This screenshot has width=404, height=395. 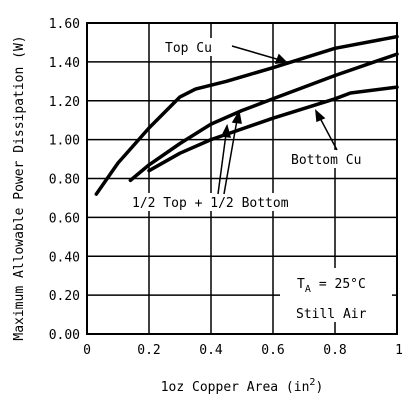 What do you see at coordinates (326, 160) in the screenshot?
I see `label-bottom-cu: Bottom Cu` at bounding box center [326, 160].